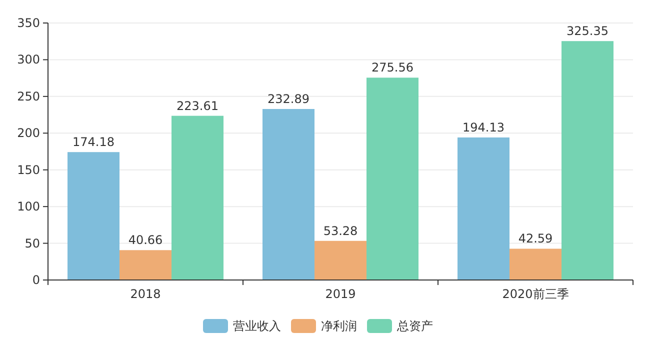 The height and width of the screenshot is (345, 646). I want to click on y-tick-label: 100, so click(28, 207).